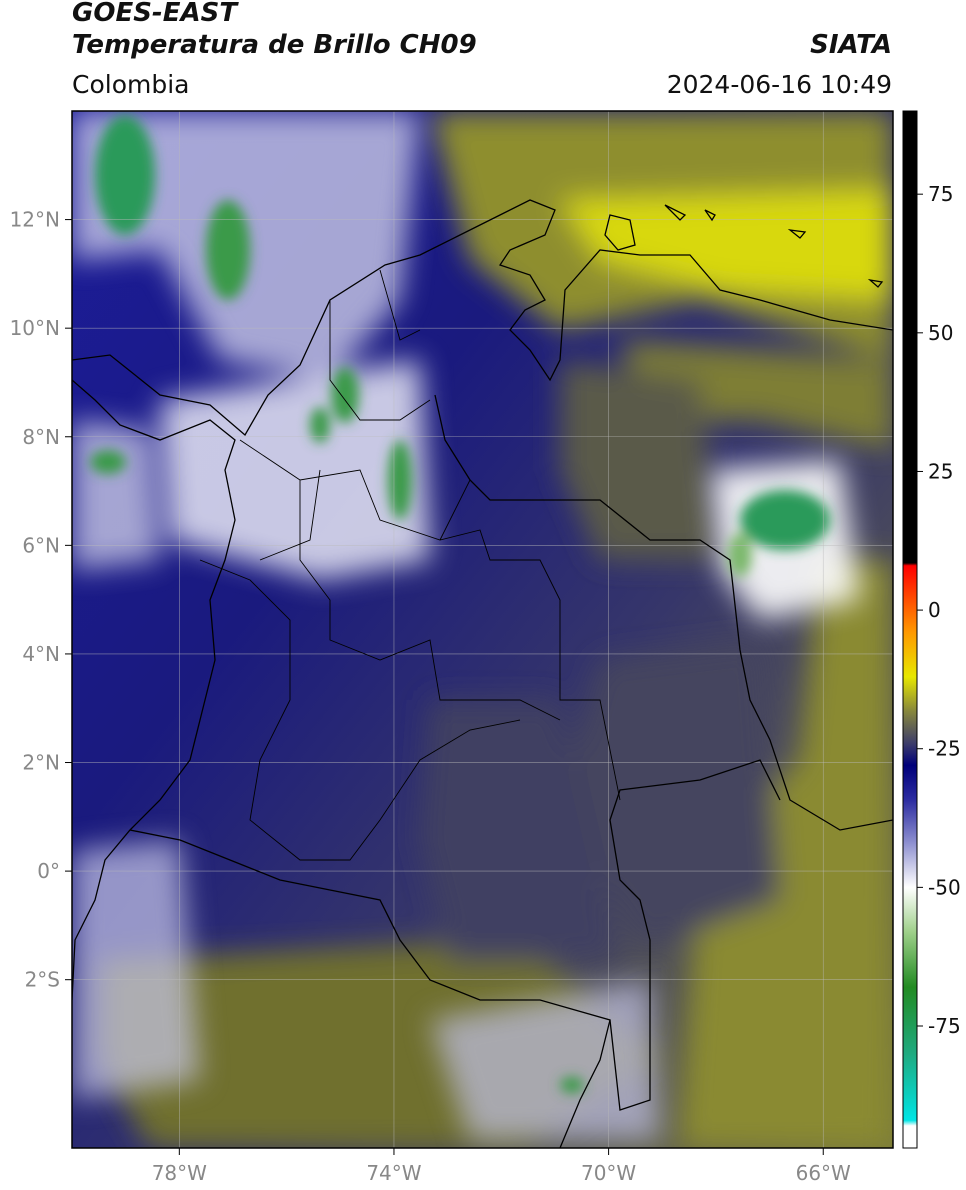  What do you see at coordinates (42, 980) in the screenshot?
I see `lat-tick-label-7: 2°S` at bounding box center [42, 980].